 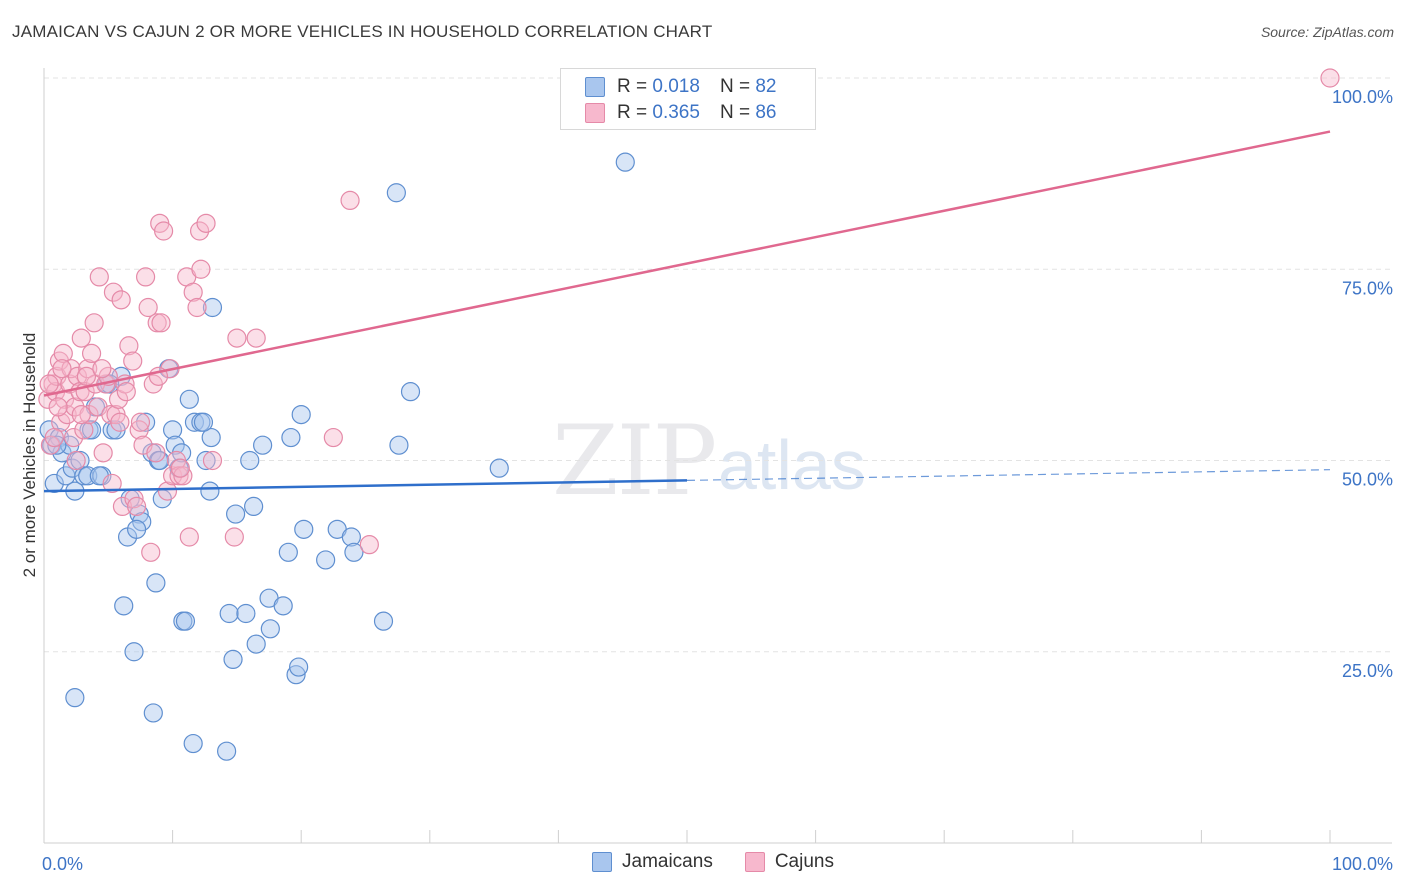 What do you see at coordinates (595, 87) in the screenshot?
I see `jamaicans-swatch` at bounding box center [595, 87].